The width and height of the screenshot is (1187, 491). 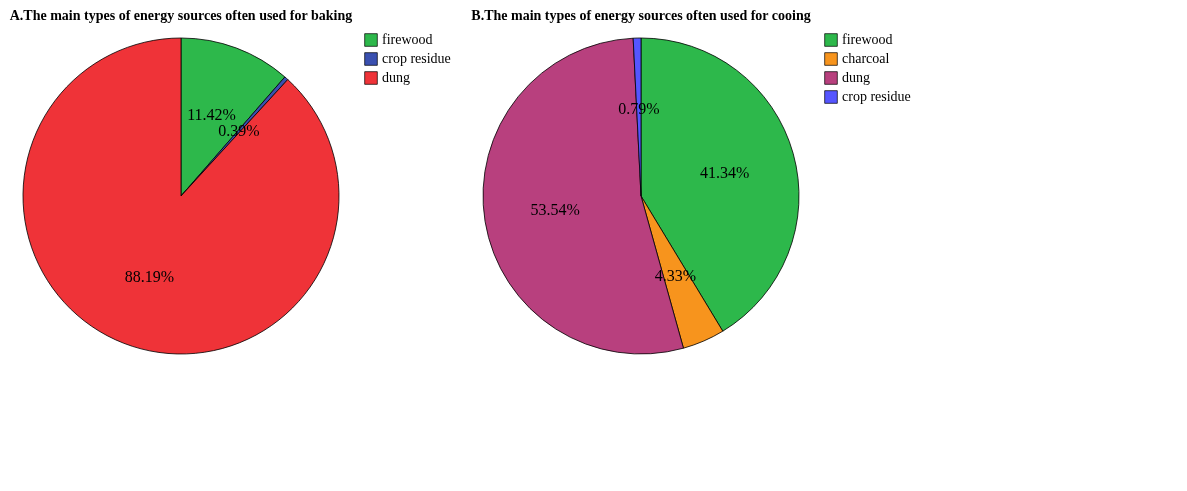 What do you see at coordinates (725, 172) in the screenshot?
I see `data-label: 41.34%` at bounding box center [725, 172].